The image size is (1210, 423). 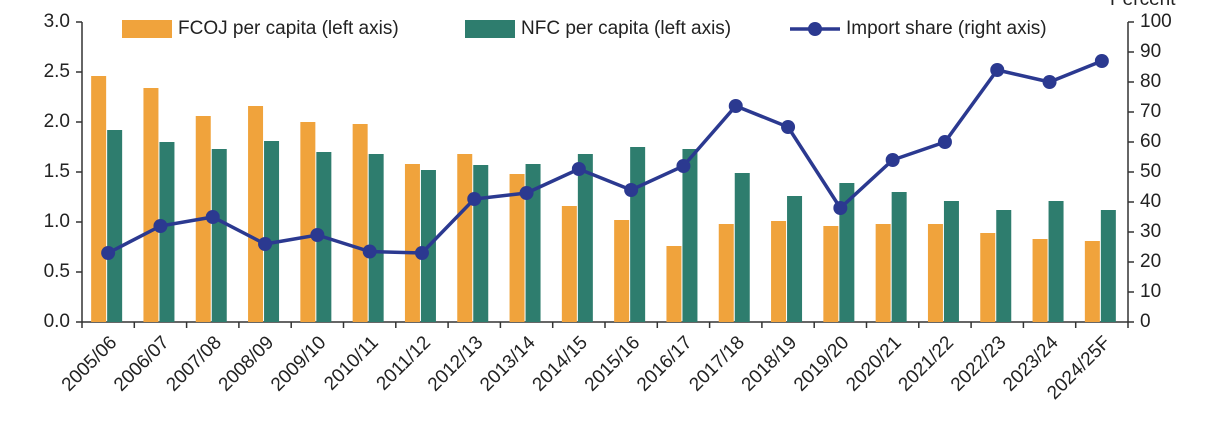 I want to click on y2-tick-label: 60, so click(x=1150, y=141).